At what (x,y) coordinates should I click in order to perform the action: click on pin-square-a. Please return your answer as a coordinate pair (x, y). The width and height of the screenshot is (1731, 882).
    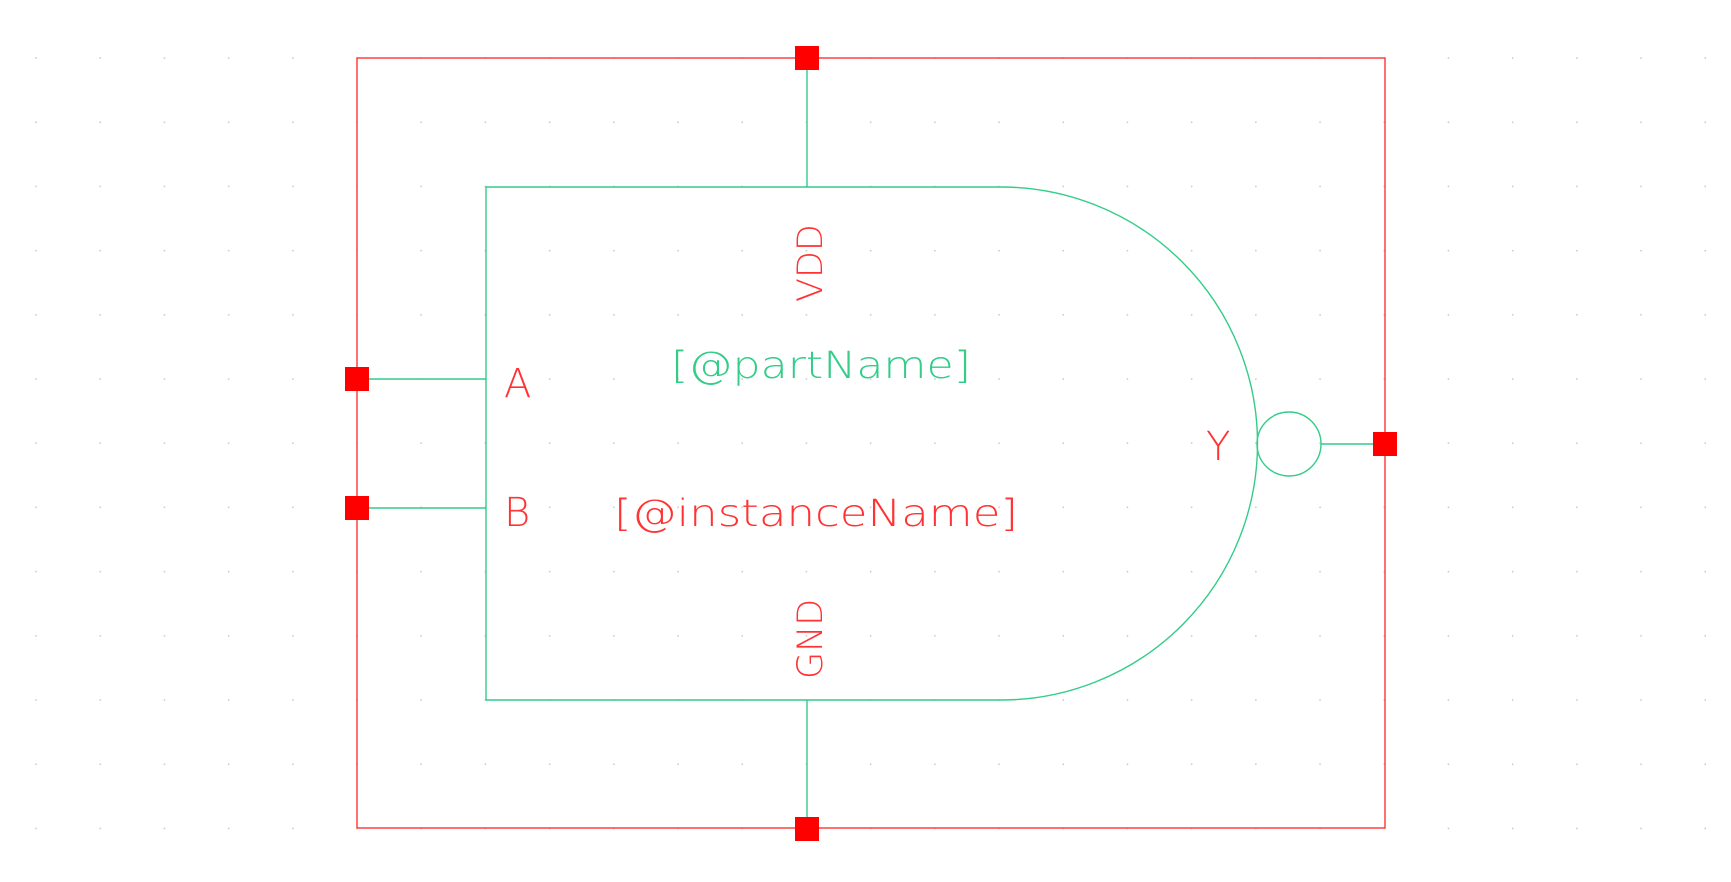
    Looking at the image, I should click on (357, 379).